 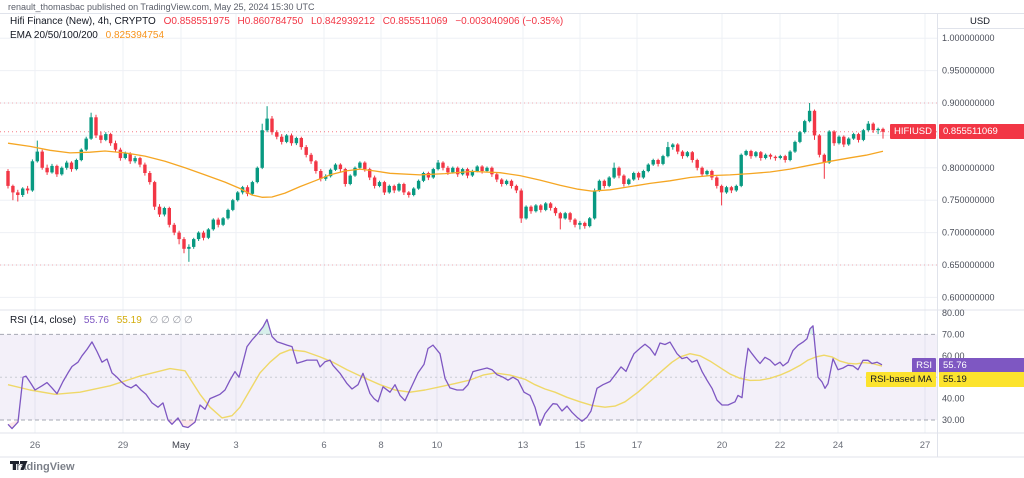 I want to click on rsi-ma-line, so click(x=445, y=384).